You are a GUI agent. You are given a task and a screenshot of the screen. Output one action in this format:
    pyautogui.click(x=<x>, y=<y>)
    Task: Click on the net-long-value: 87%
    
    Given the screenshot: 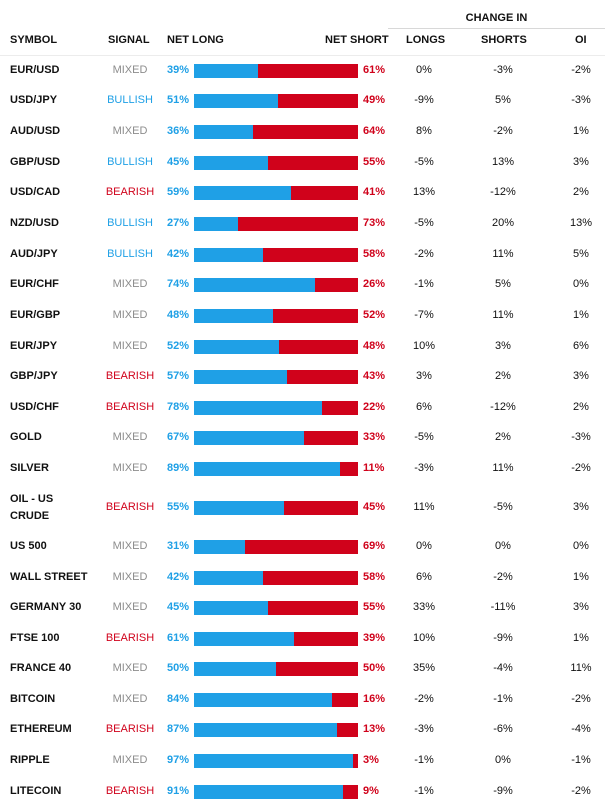 What is the action you would take?
    pyautogui.click(x=178, y=729)
    